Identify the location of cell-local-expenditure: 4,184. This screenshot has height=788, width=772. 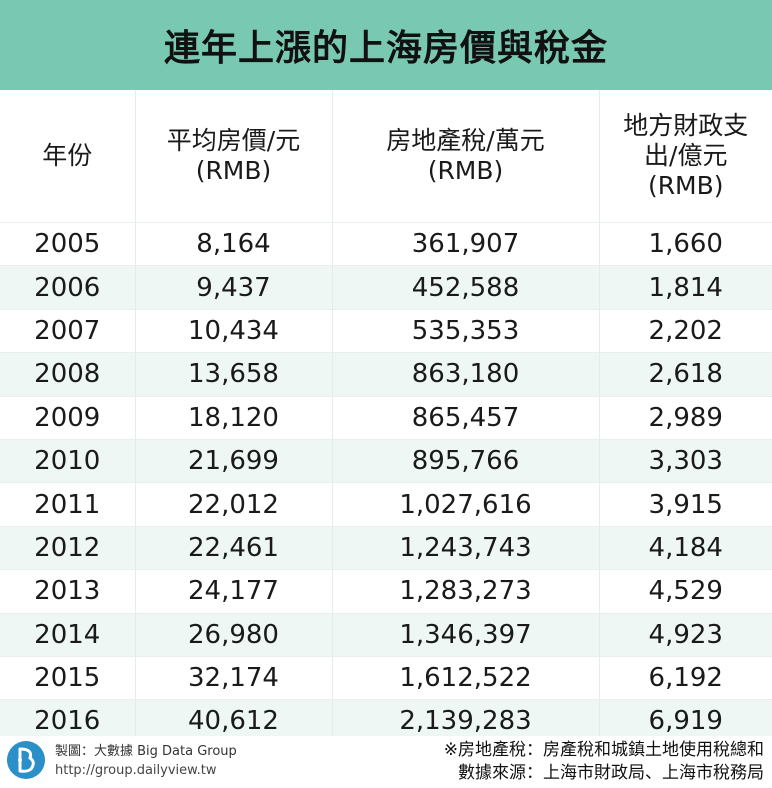
(685, 547).